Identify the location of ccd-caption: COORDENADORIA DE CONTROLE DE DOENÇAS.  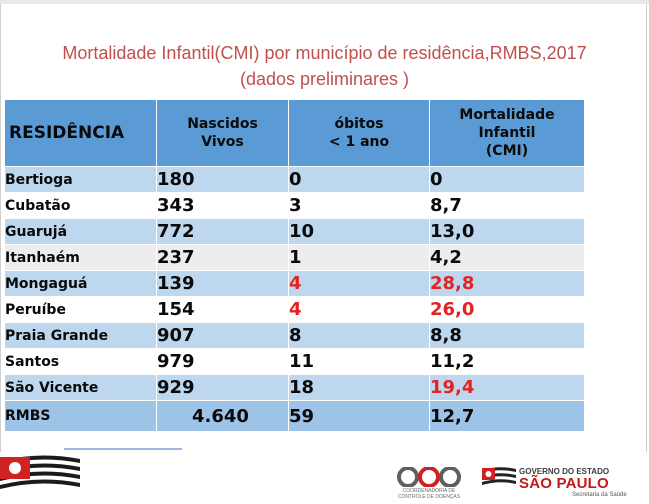
(429, 494).